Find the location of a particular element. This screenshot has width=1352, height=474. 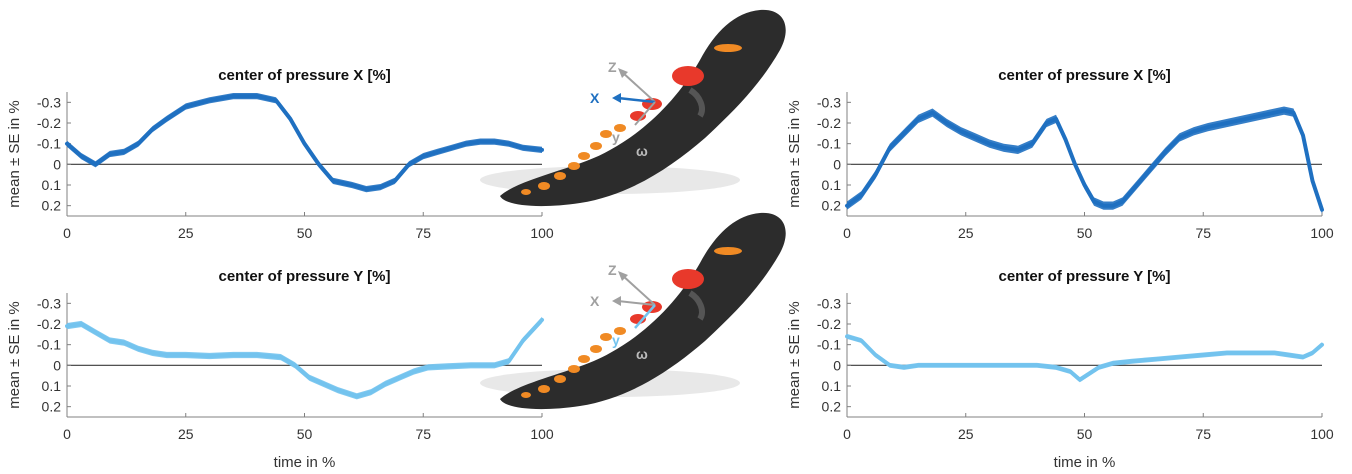

insole-illustration-bottom: Z X y ω is located at coordinates (633, 311).